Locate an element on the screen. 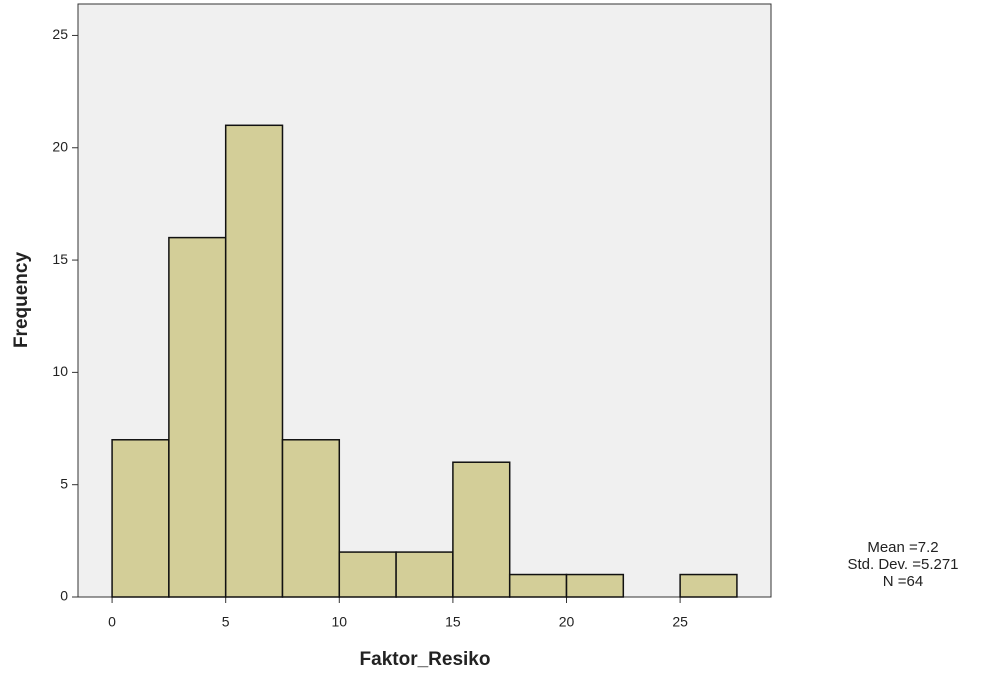  x-axis-title: Faktor_Resiko is located at coordinates (425, 659).